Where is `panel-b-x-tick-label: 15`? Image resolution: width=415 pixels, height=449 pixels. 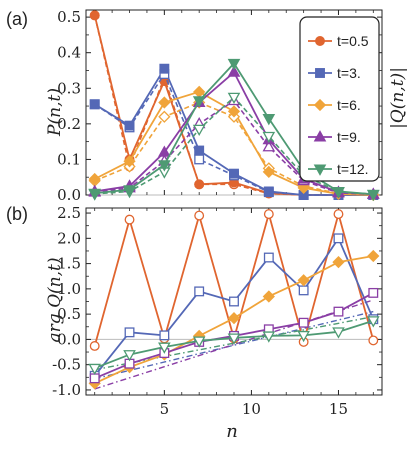 panel-b-x-tick-label: 15 is located at coordinates (338, 409).